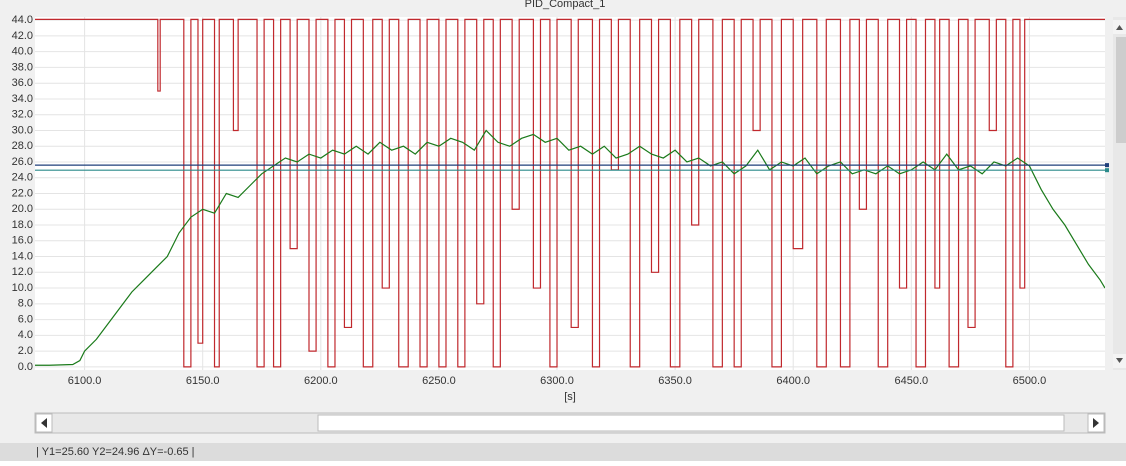  What do you see at coordinates (22, 256) in the screenshot?
I see `y-tick-label: 14.0` at bounding box center [22, 256].